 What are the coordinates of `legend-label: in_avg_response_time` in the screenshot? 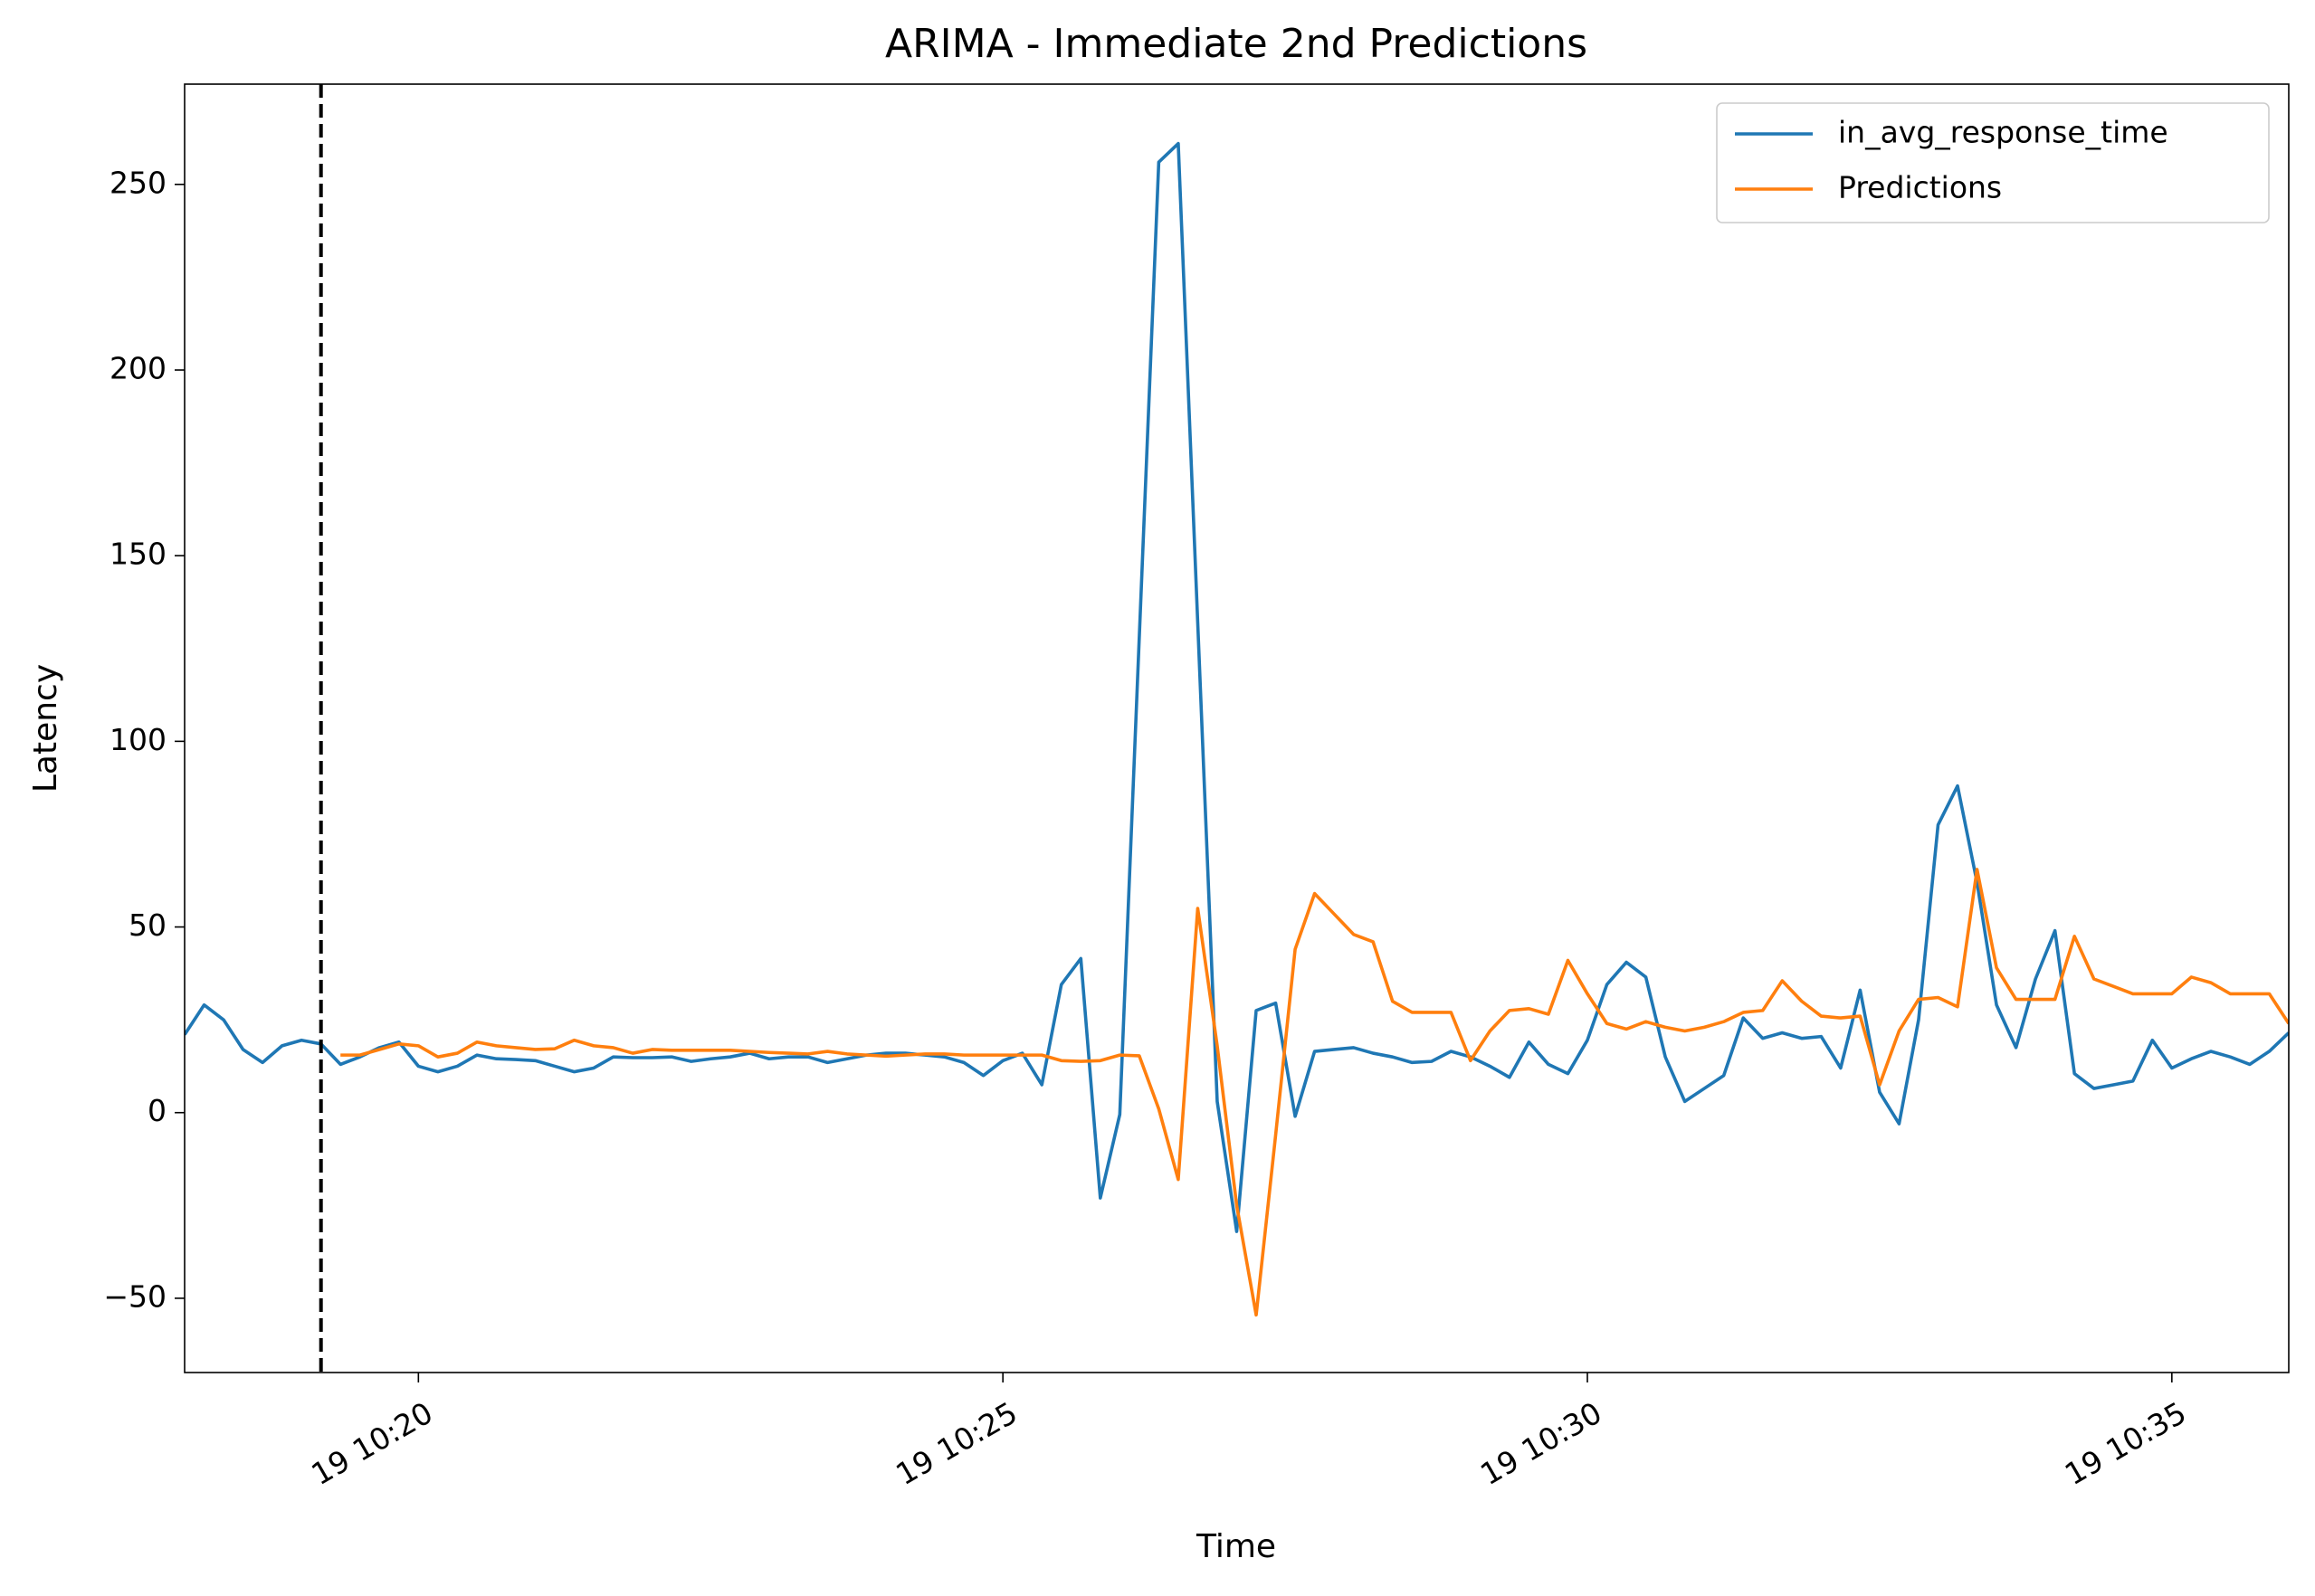 It's located at (2003, 133).